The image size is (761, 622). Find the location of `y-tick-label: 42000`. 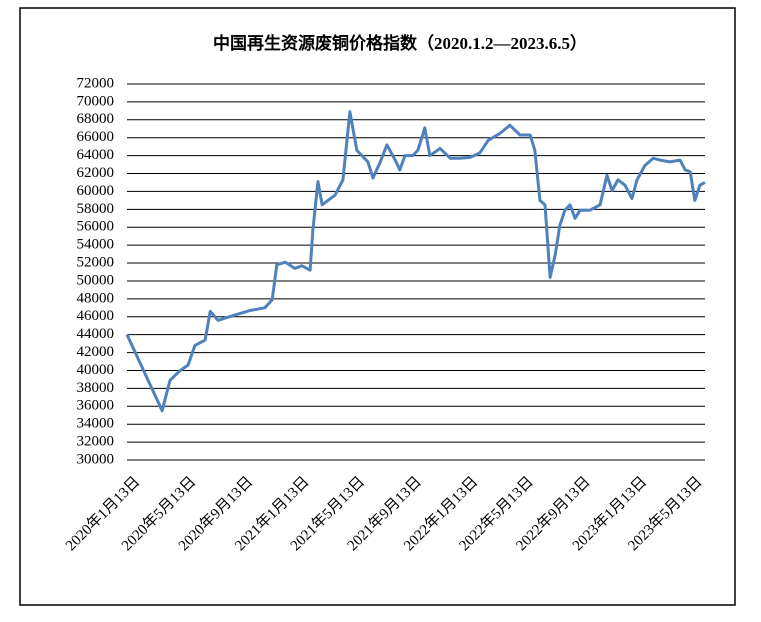

y-tick-label: 42000 is located at coordinates (96, 352).